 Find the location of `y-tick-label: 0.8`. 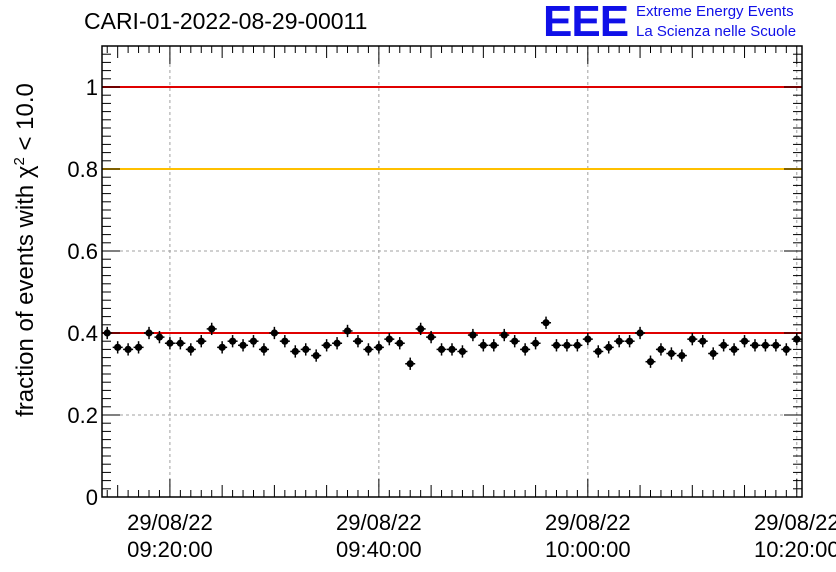

y-tick-label: 0.8 is located at coordinates (82, 169).